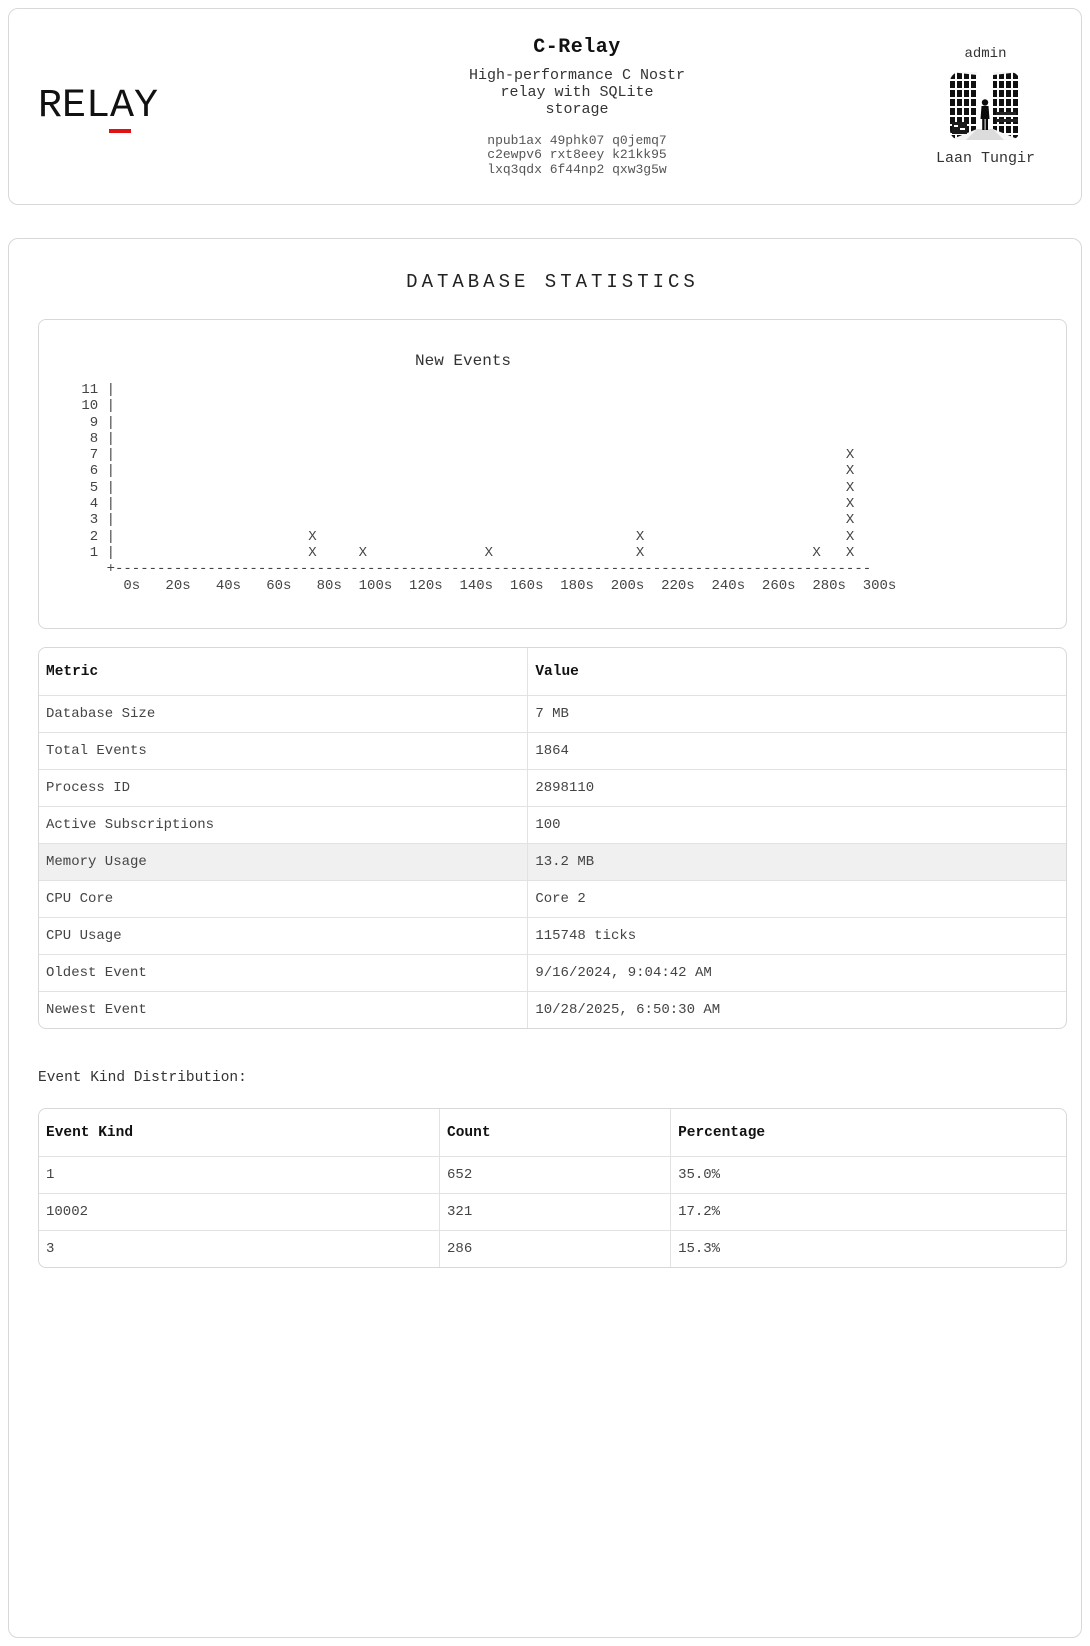 The height and width of the screenshot is (1646, 1090). I want to click on metric-cell: Active Subscriptions, so click(284, 824).